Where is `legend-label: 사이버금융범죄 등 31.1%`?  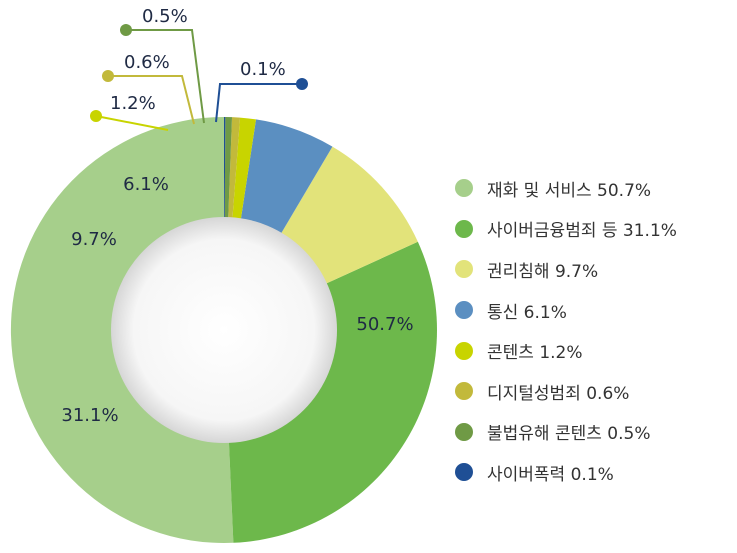
legend-label: 사이버금융범죄 등 31.1% is located at coordinates (582, 231).